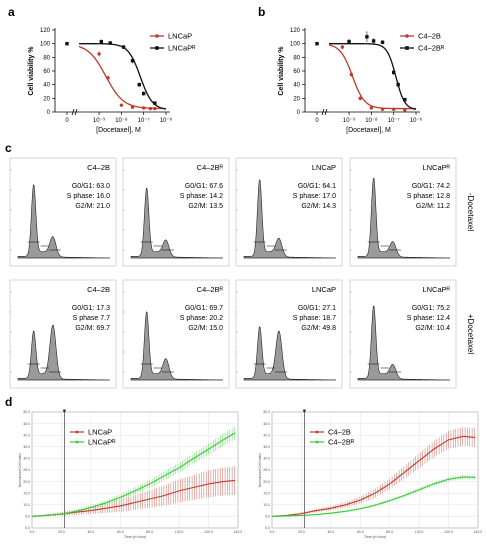 This screenshot has width=487, height=550. What do you see at coordinates (295, 31) in the screenshot?
I see `y-tick-label: 120` at bounding box center [295, 31].